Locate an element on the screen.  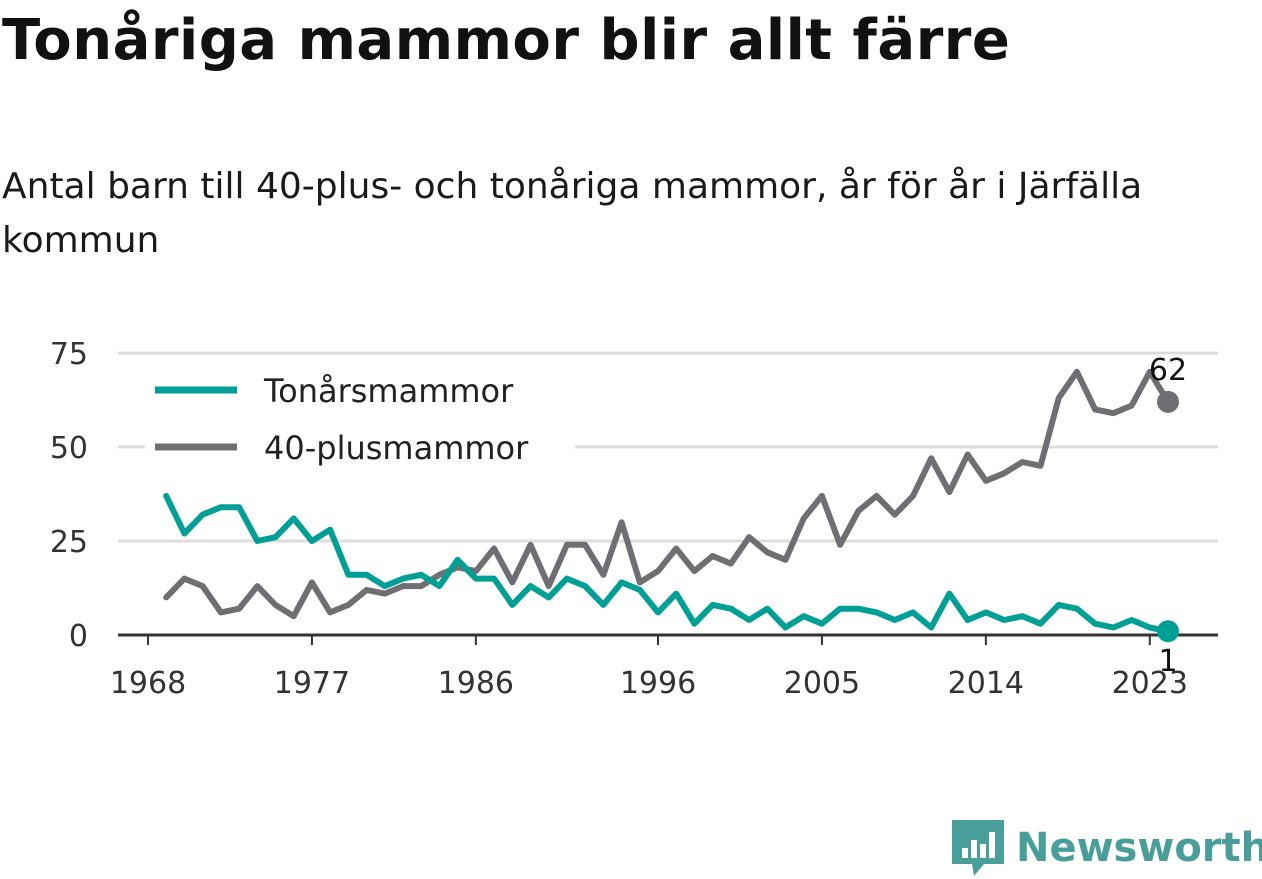
x-tick-label: 2023 is located at coordinates (1150, 683).